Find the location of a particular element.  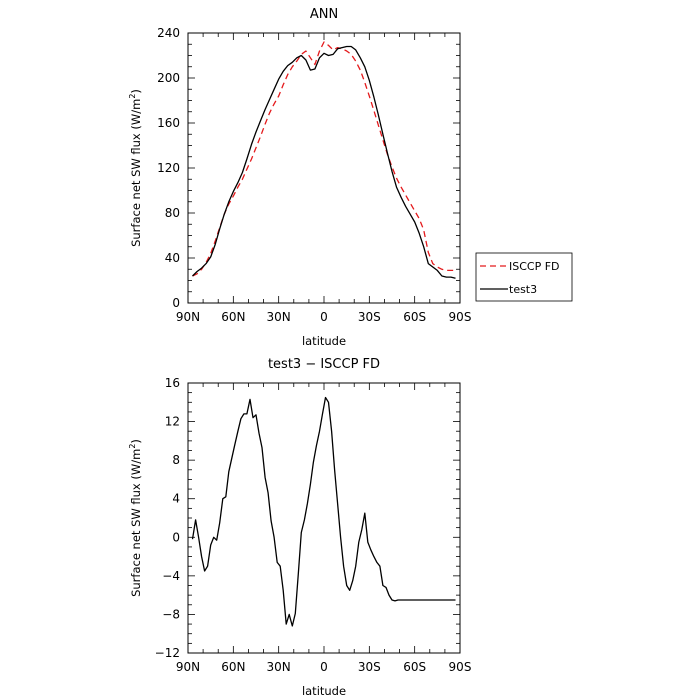

y-tick-label: 200 is located at coordinates (168, 78).